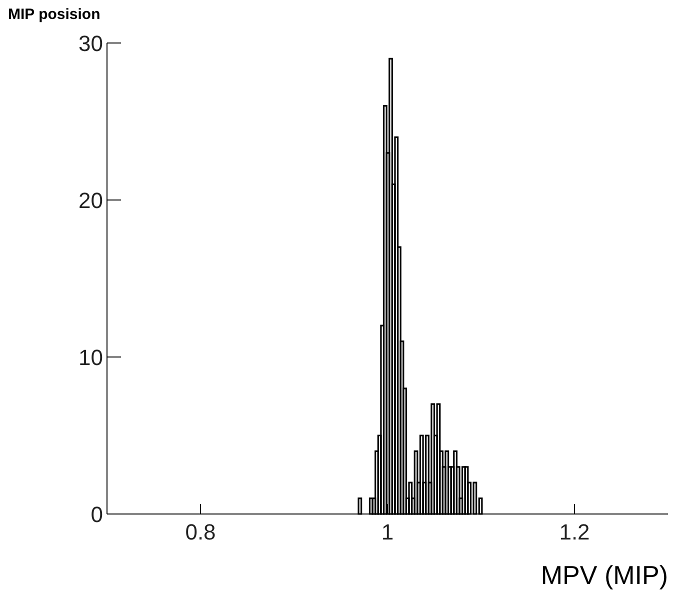 This screenshot has height=604, width=679. I want to click on y-tick-label: 30, so click(90, 43).